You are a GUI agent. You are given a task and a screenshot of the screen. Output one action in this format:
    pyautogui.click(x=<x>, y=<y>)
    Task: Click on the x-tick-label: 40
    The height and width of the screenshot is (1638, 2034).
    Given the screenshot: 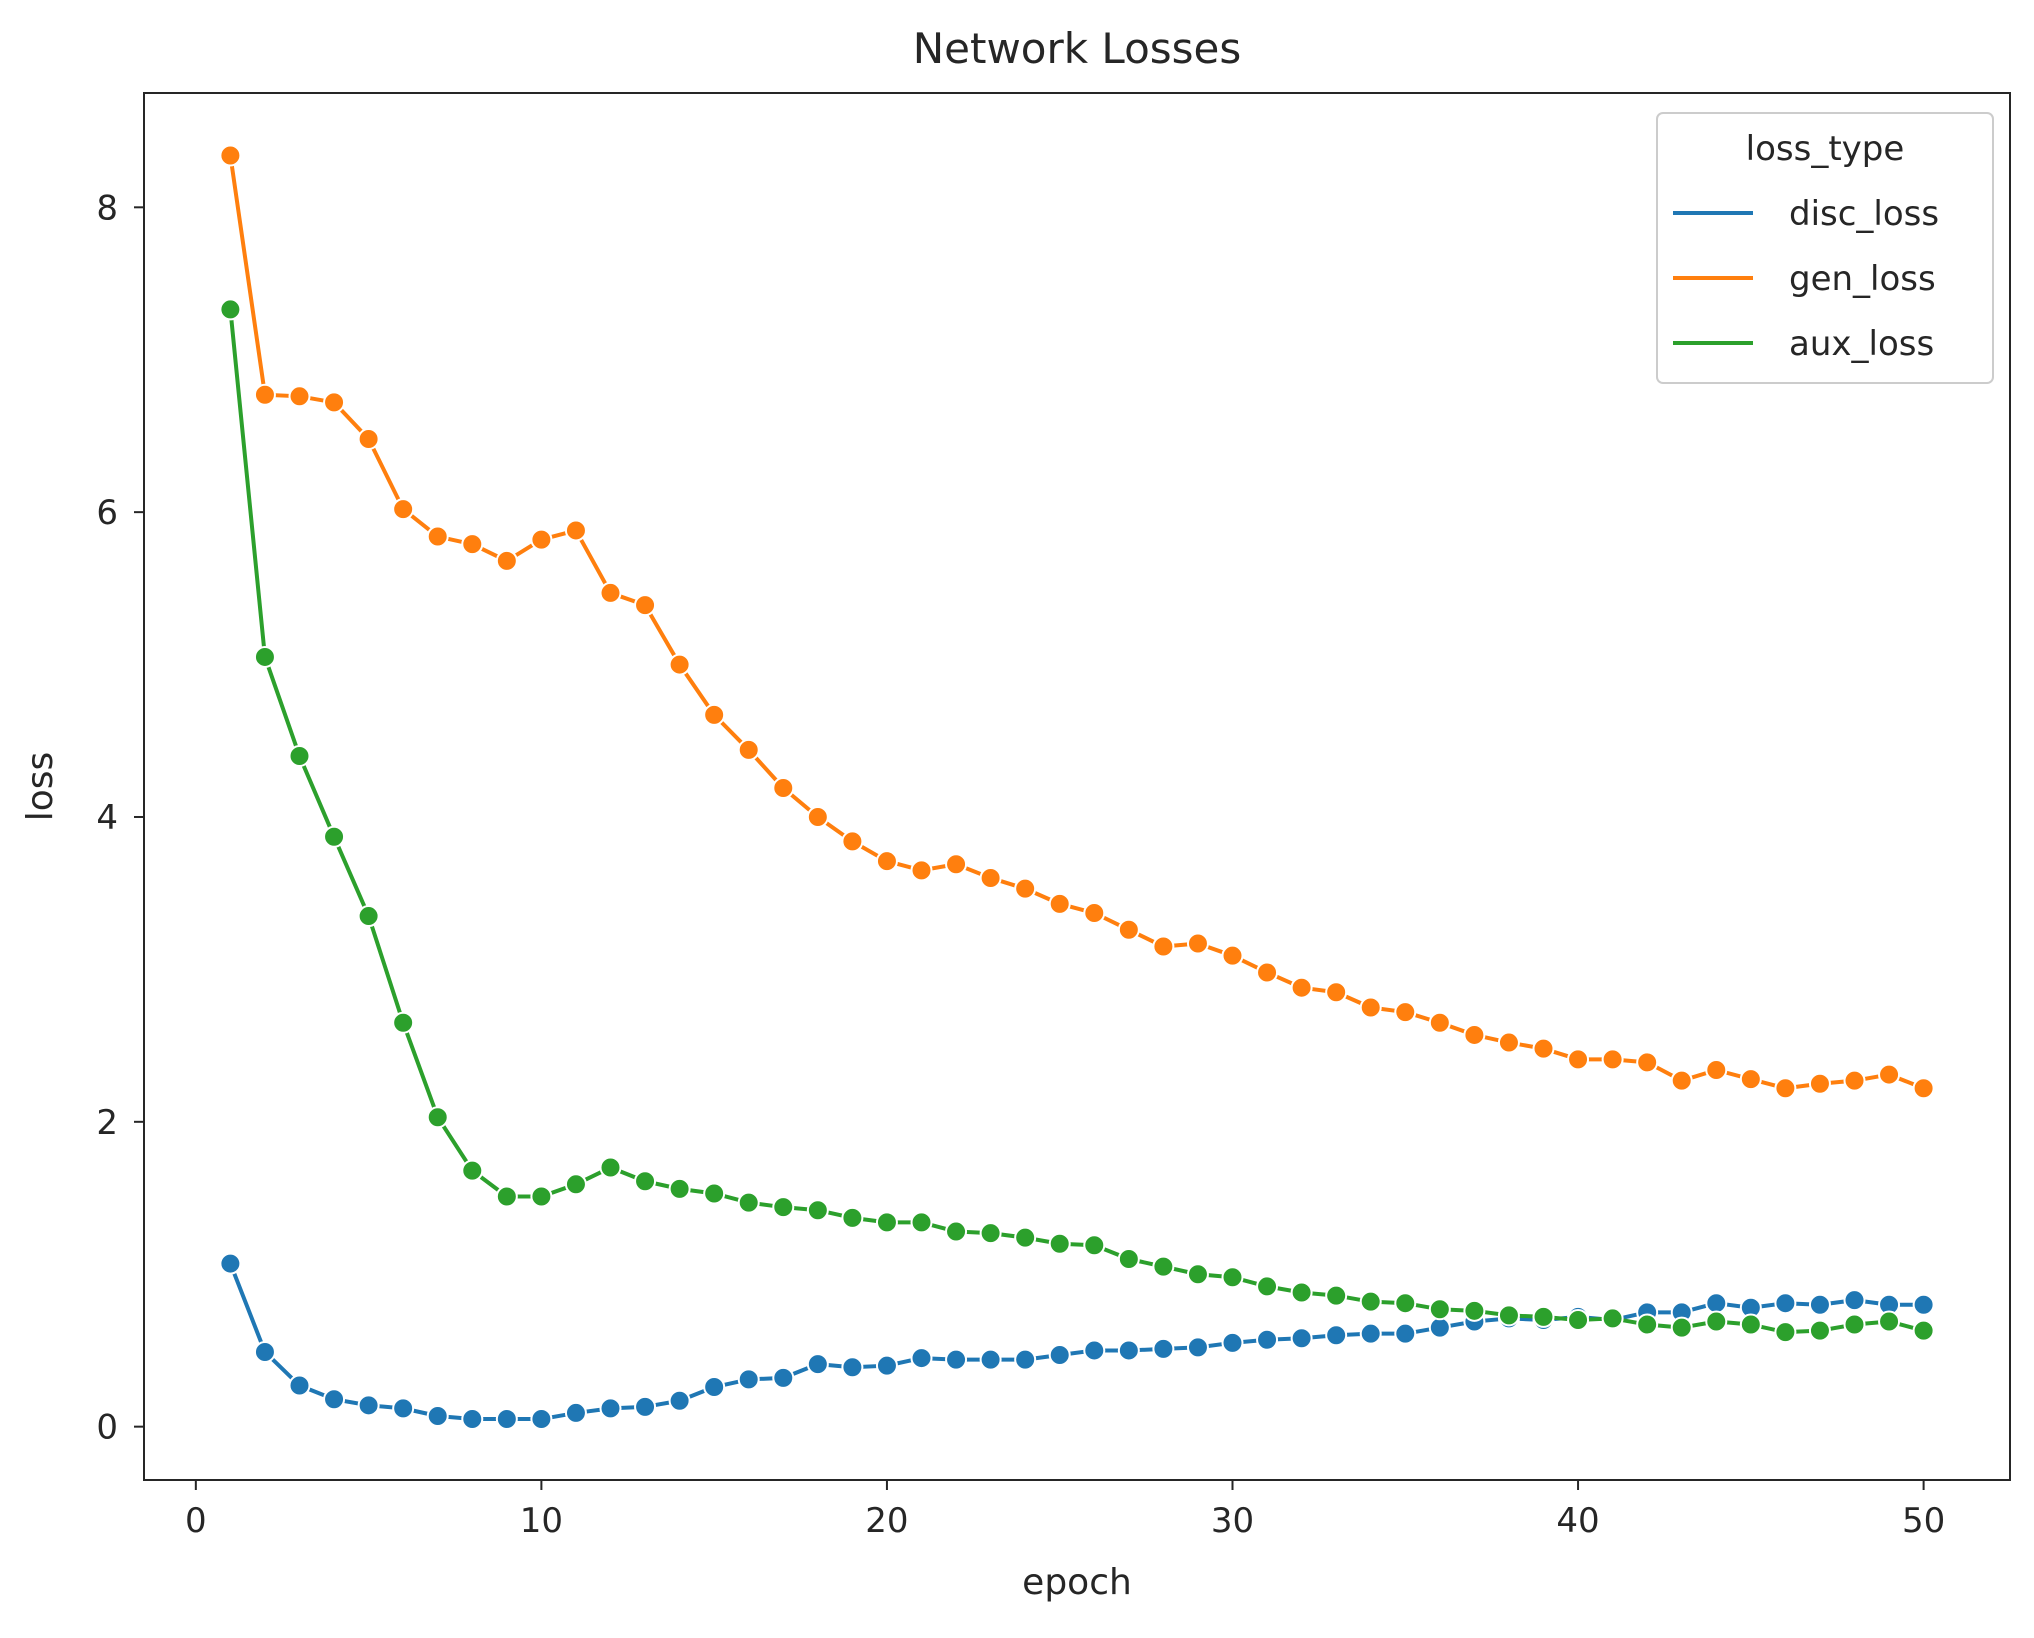 What is the action you would take?
    pyautogui.click(x=1577, y=1521)
    